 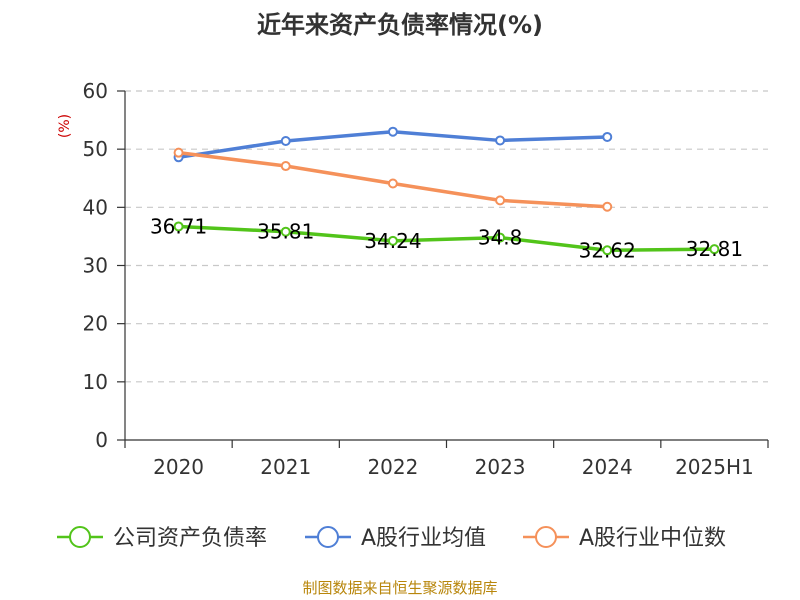 I want to click on legend-label: 公司资产负债率, so click(x=190, y=538).